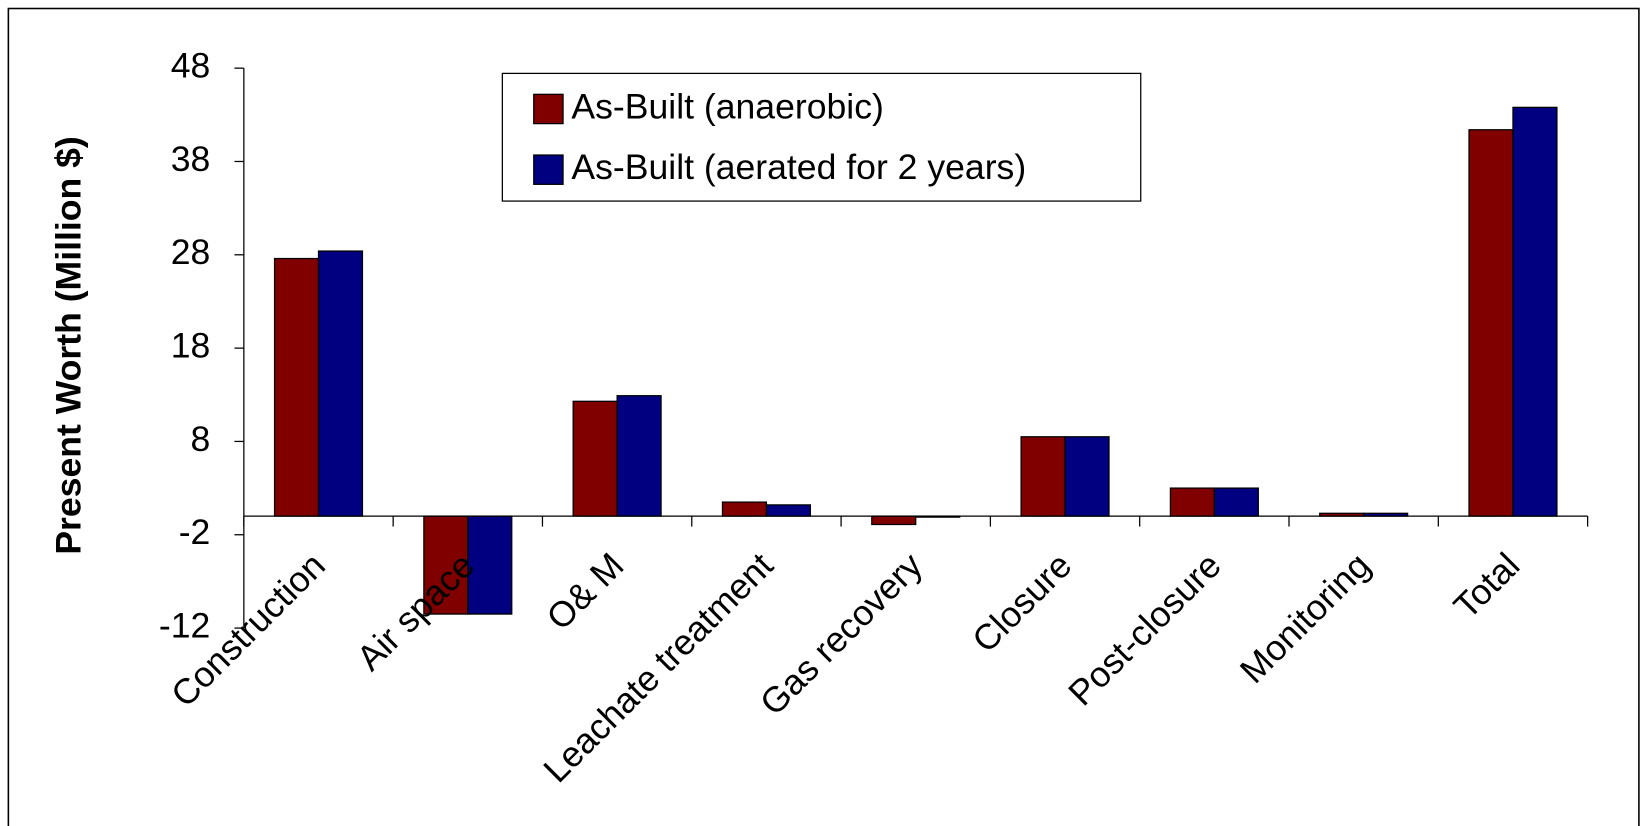 The width and height of the screenshot is (1641, 826). I want to click on legend-label: As-Built (aerated for 2 years), so click(798, 167).